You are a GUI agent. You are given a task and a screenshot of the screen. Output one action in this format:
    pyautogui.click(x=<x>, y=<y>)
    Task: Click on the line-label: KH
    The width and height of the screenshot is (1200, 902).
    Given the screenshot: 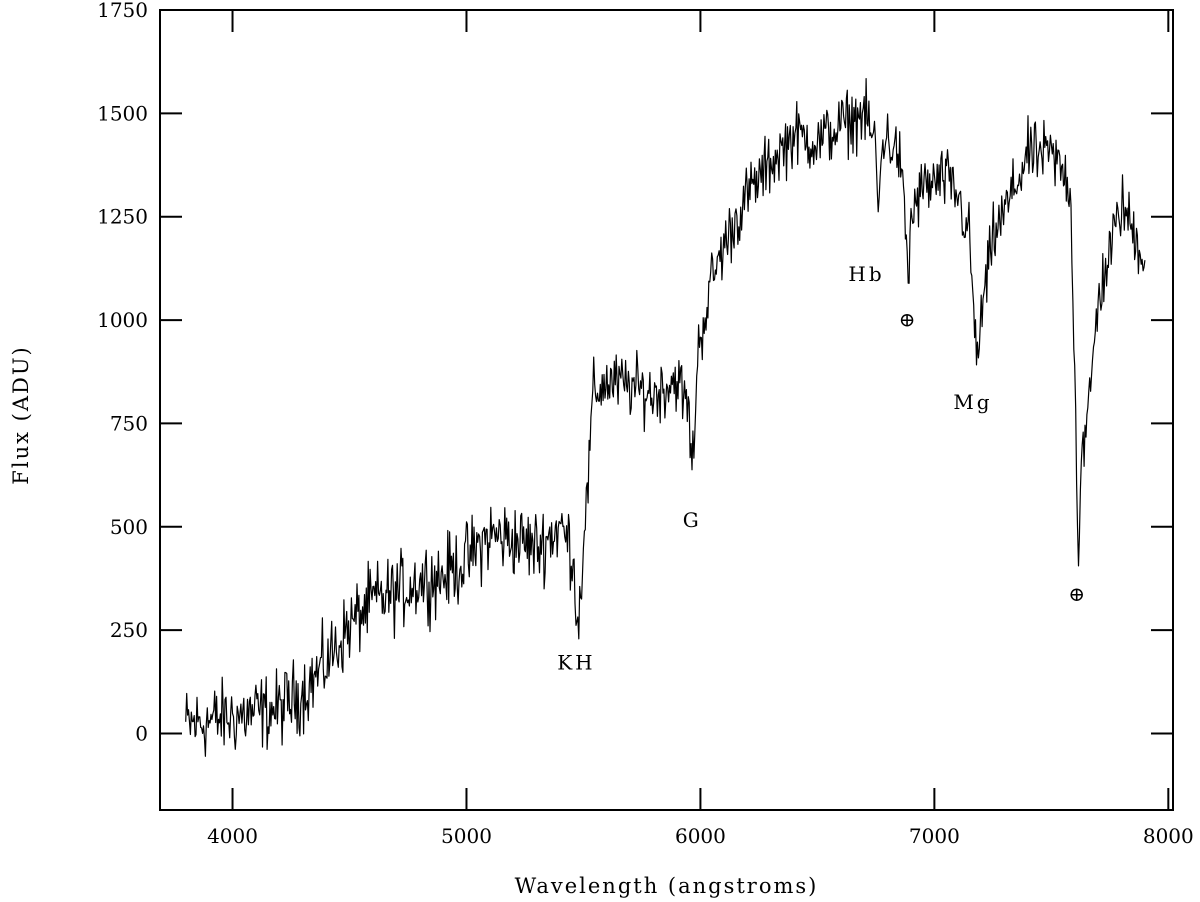 What is the action you would take?
    pyautogui.click(x=576, y=662)
    